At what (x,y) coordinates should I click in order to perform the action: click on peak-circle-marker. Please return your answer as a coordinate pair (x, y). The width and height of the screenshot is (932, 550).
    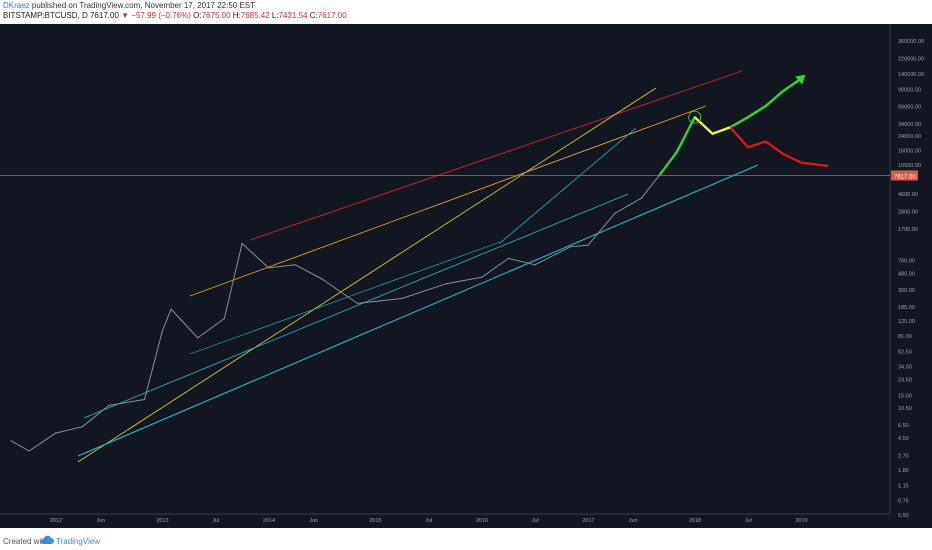
    Looking at the image, I should click on (695, 117).